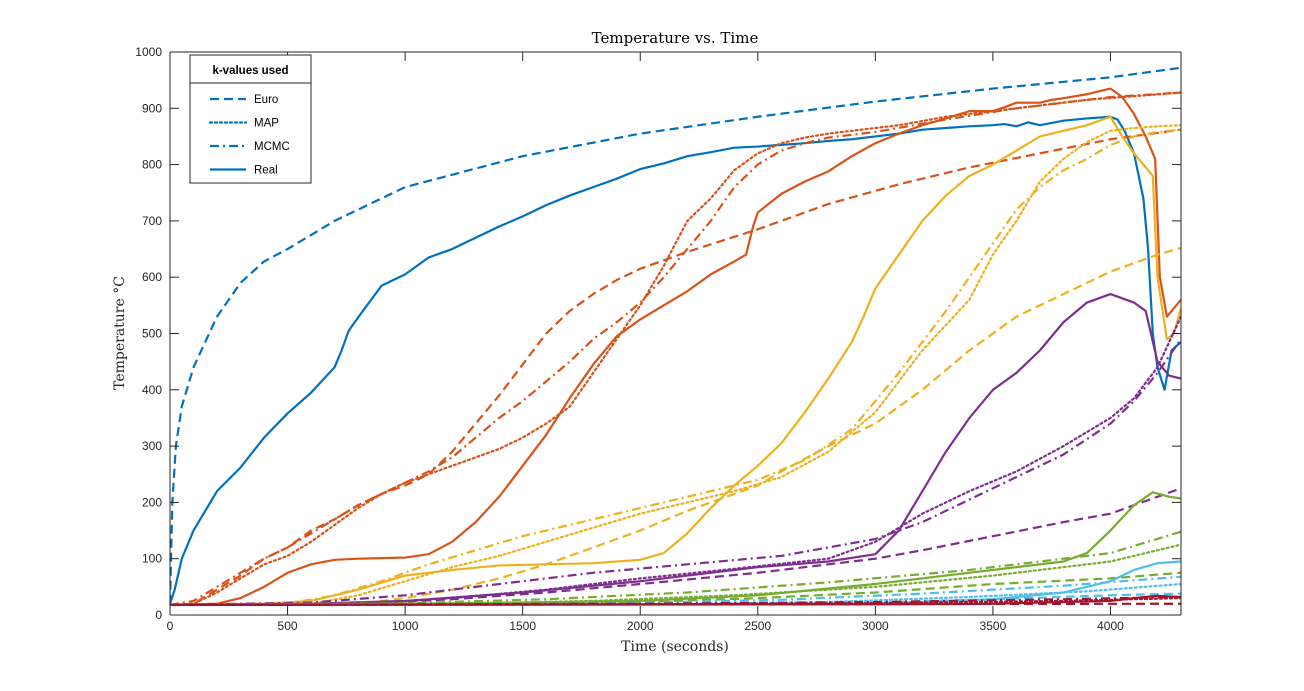 This screenshot has height=691, width=1304. Describe the element at coordinates (266, 124) in the screenshot. I see `legend-label-map: MAP` at that location.